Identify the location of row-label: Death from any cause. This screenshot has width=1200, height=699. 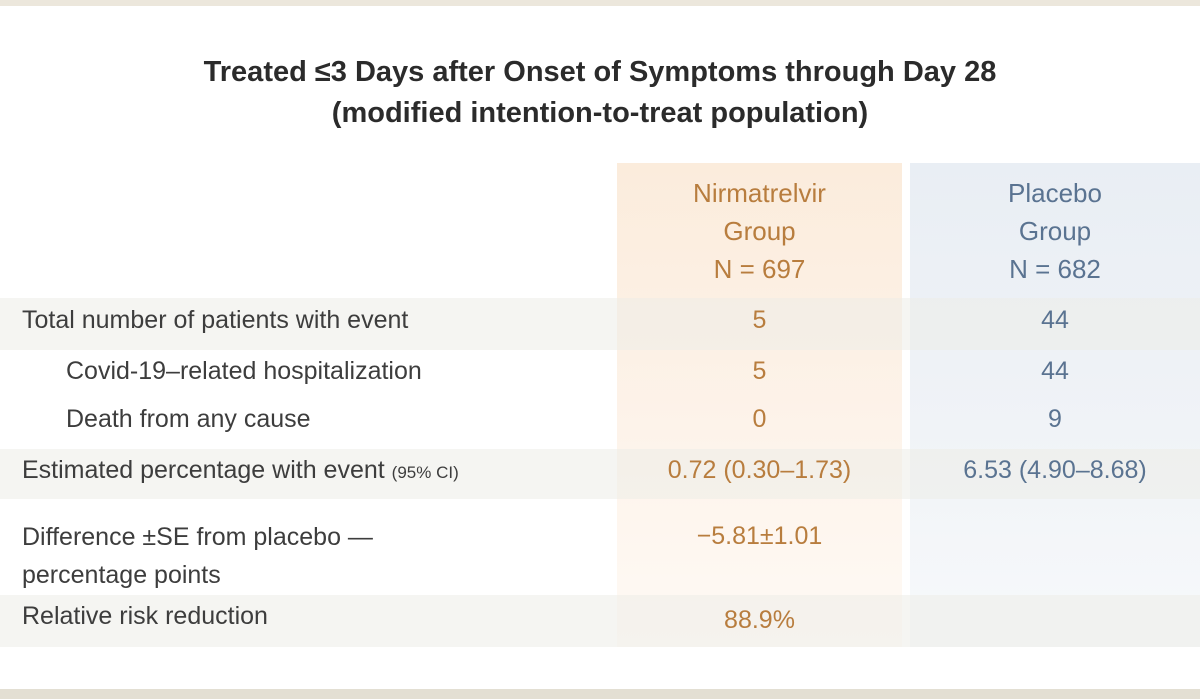
(188, 419).